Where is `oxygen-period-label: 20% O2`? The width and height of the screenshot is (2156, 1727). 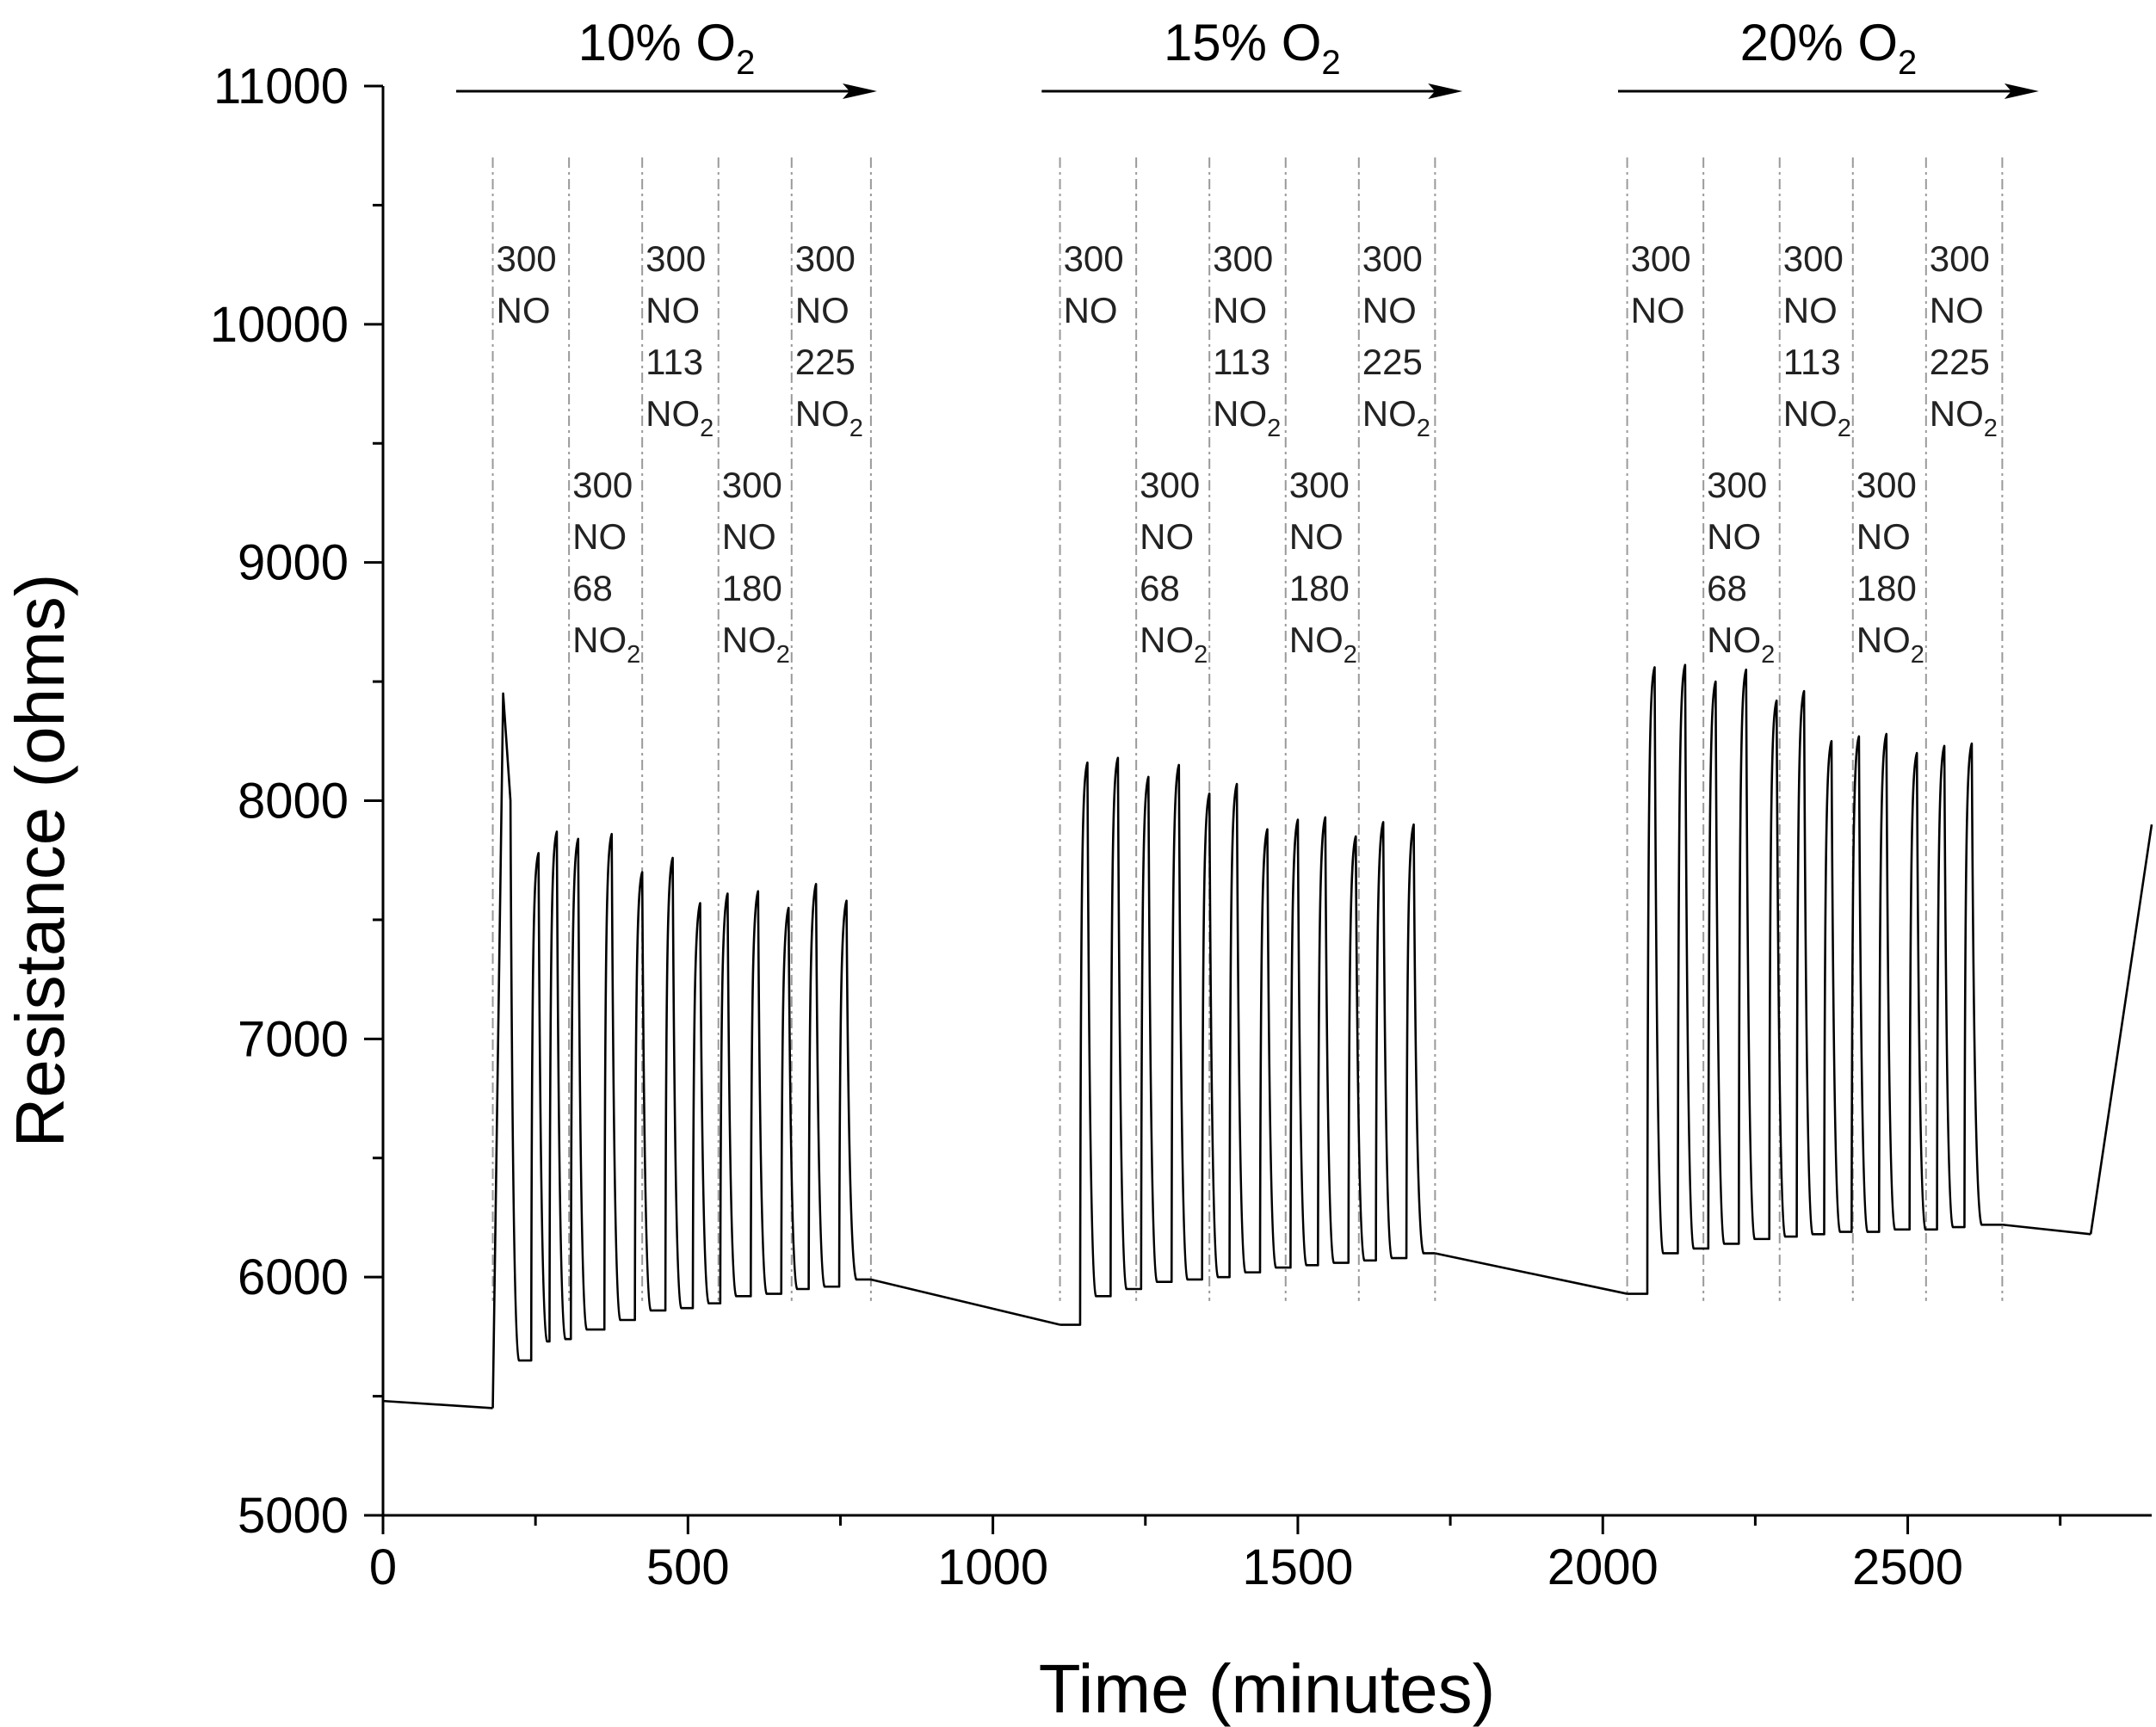 oxygen-period-label: 20% O2 is located at coordinates (1829, 48).